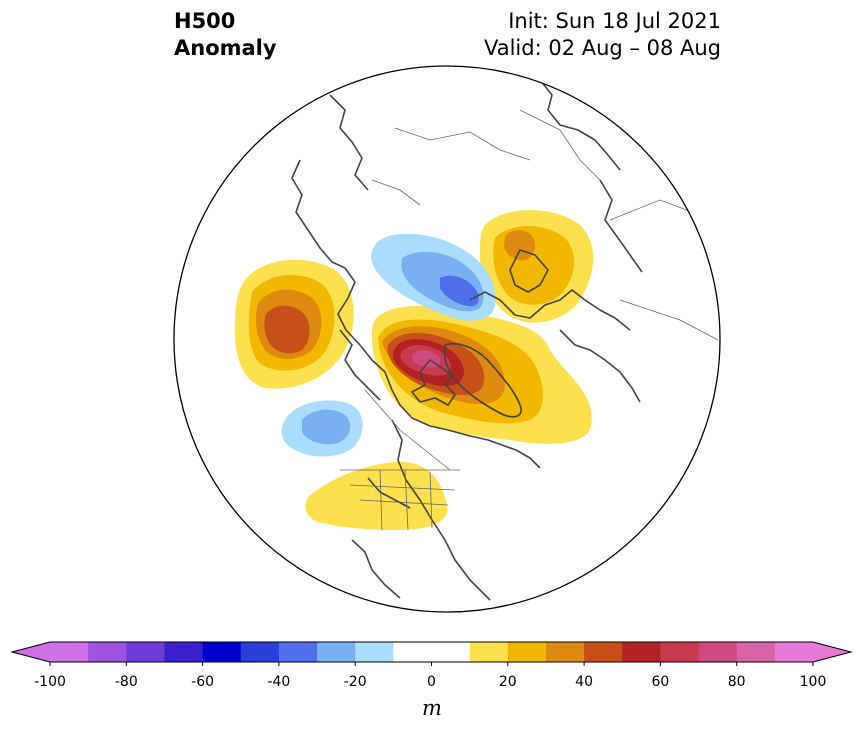 The width and height of the screenshot is (863, 732). Describe the element at coordinates (322, 428) in the screenshot. I see `anomaly-trough-gulf-of-alaska` at that location.